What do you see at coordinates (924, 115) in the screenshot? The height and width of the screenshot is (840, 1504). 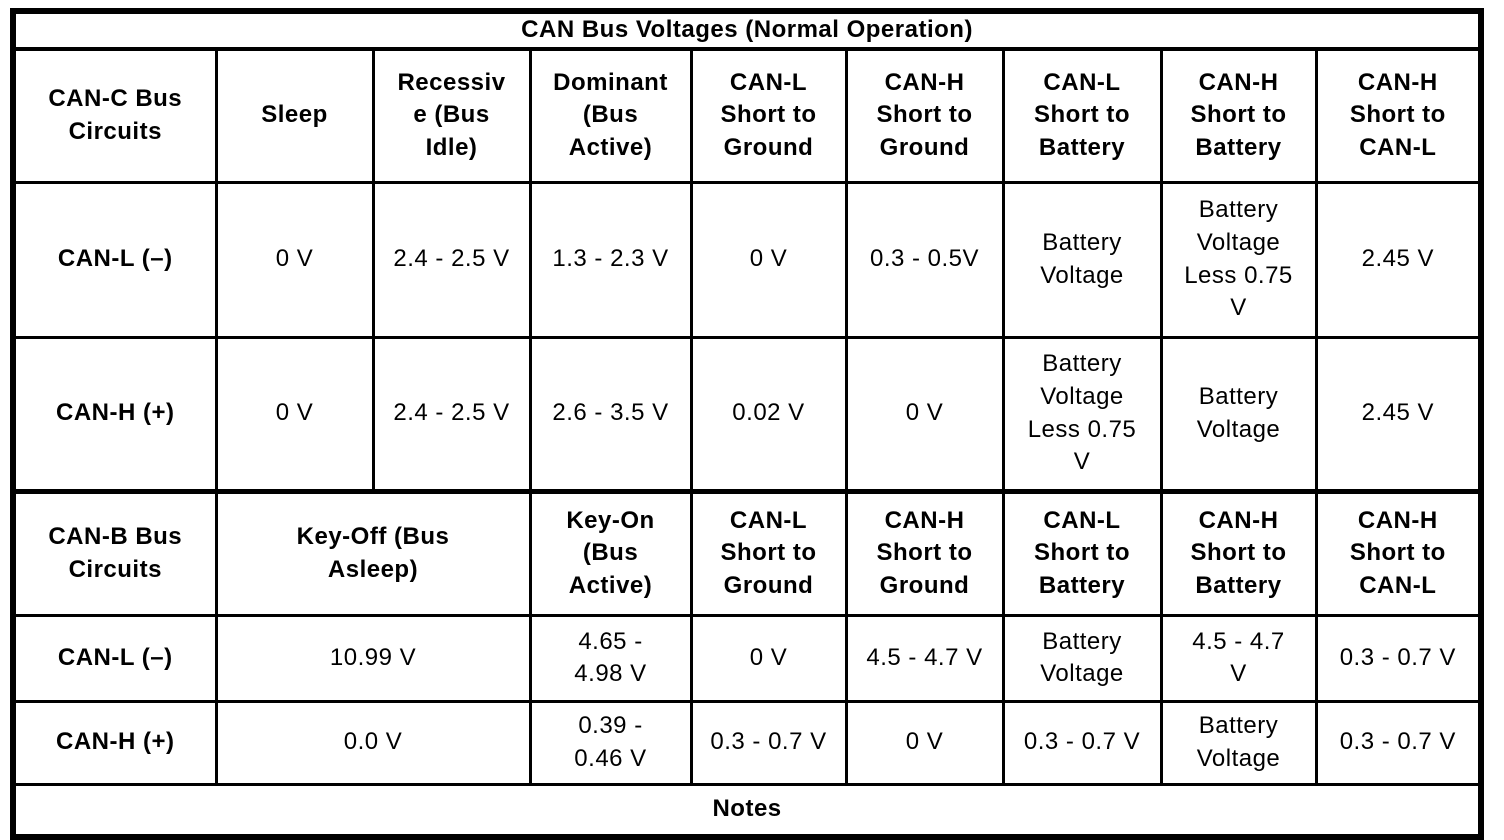 I see `can-c-header-canh-short-ground: CAN-H Short to Ground` at bounding box center [924, 115].